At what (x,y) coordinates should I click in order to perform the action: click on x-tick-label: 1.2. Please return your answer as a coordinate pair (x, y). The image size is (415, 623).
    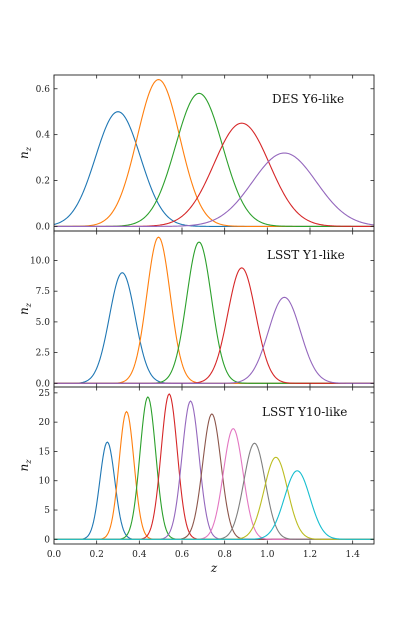
    Looking at the image, I should click on (310, 555).